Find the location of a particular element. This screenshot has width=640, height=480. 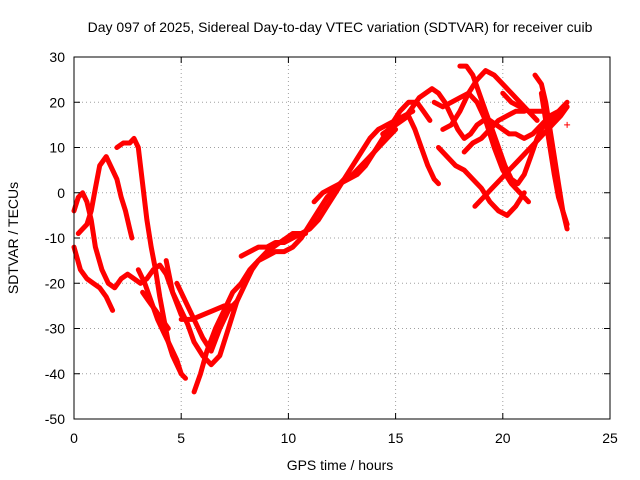

series-track-r is located at coordinates (513, 125).